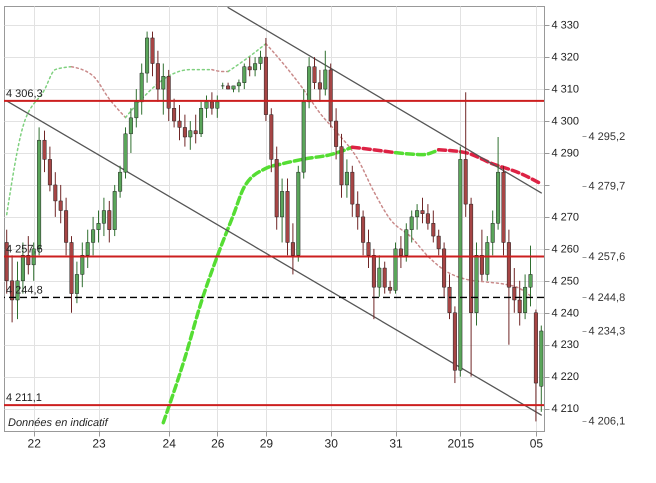 The image size is (656, 483). What do you see at coordinates (566, 249) in the screenshot?
I see `y-tick-label: 4 260` at bounding box center [566, 249].